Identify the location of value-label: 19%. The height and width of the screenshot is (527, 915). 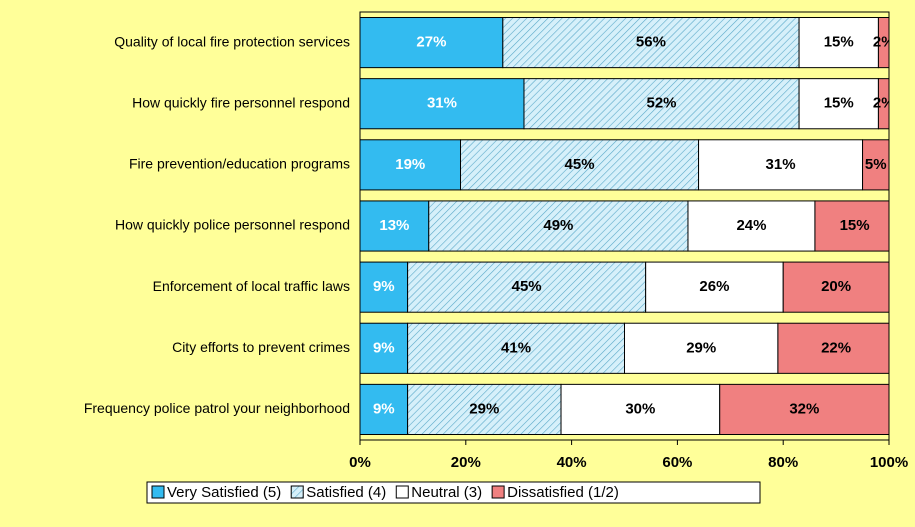
(410, 164).